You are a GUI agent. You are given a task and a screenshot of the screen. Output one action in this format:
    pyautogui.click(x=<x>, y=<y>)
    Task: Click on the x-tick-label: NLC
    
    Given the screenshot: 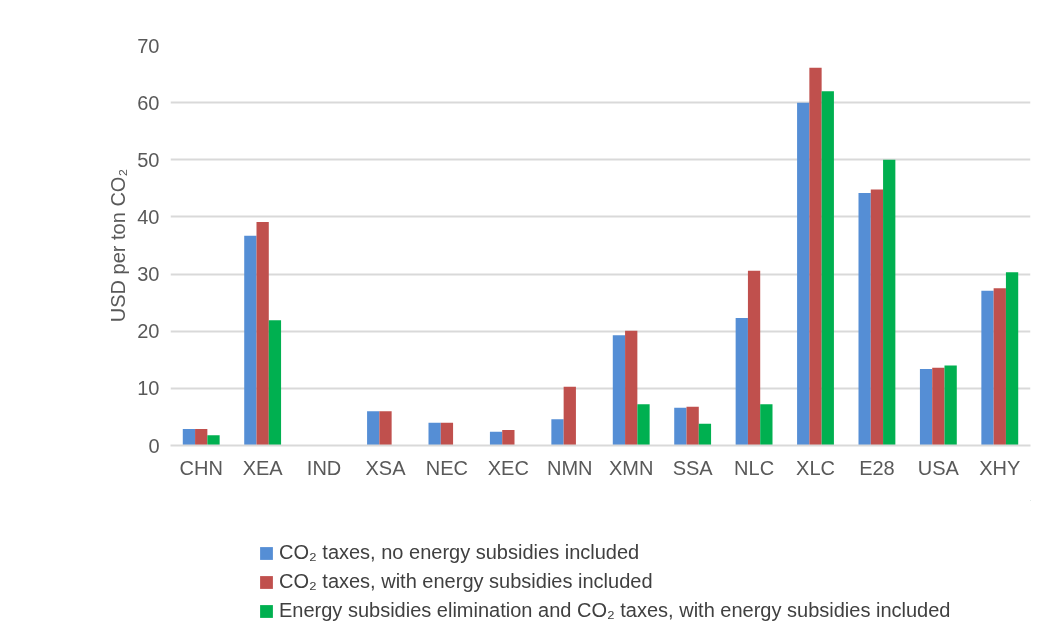 What is the action you would take?
    pyautogui.click(x=754, y=467)
    